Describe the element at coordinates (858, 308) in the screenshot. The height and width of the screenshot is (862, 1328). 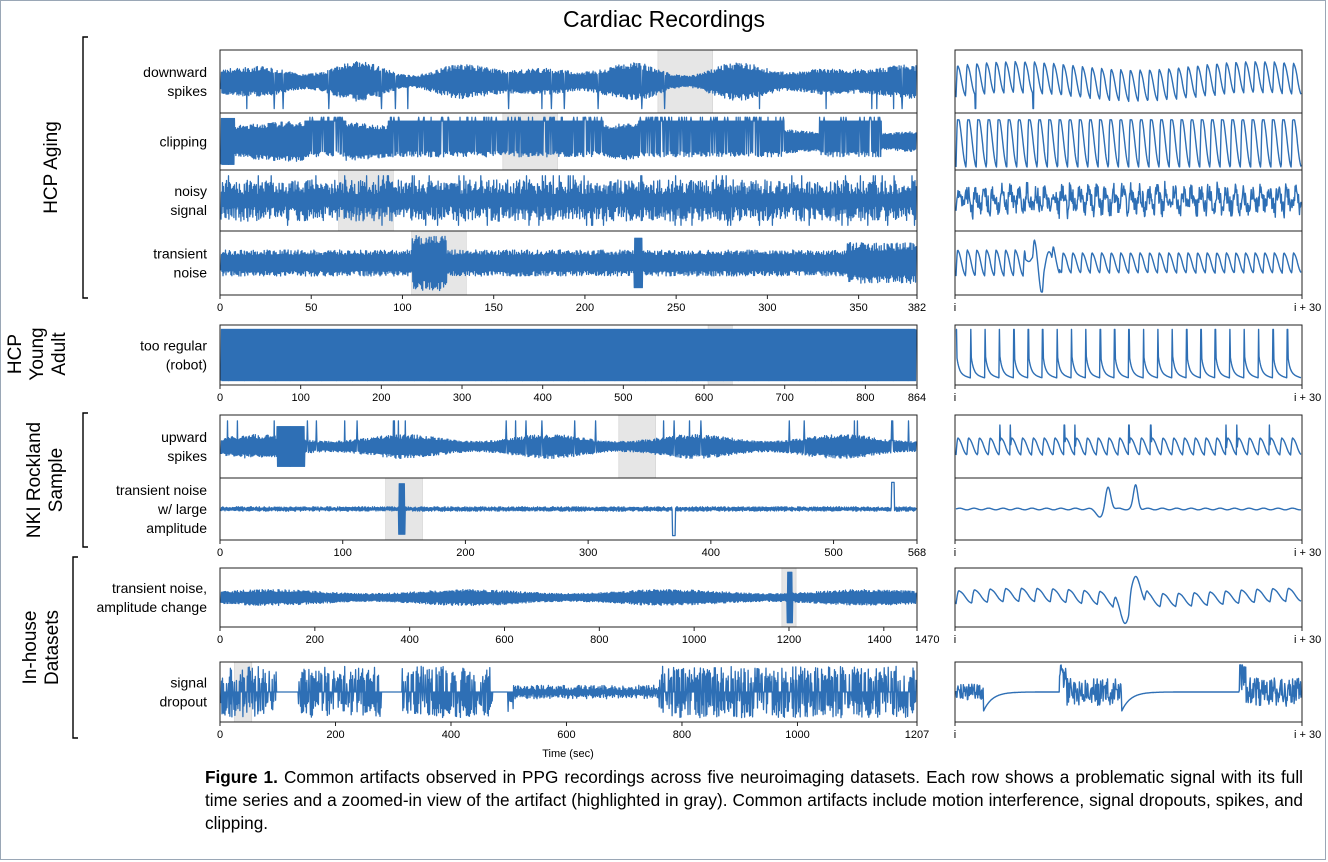
I see `x-tick-label: 350` at that location.